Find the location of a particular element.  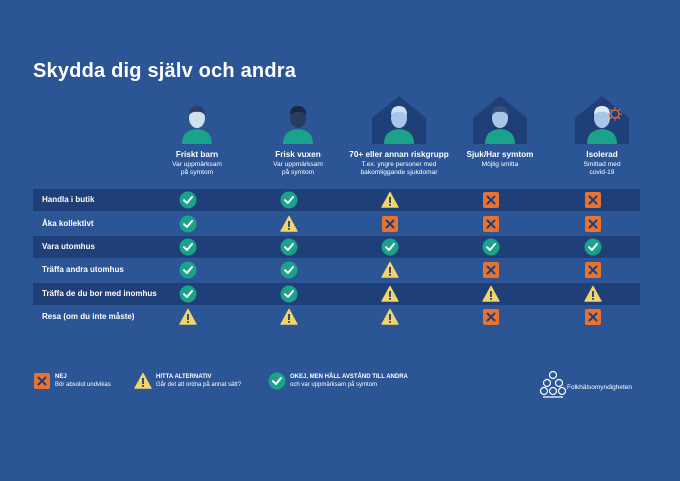

logo-text: Folkhälsomyndigheten is located at coordinates (600, 387).